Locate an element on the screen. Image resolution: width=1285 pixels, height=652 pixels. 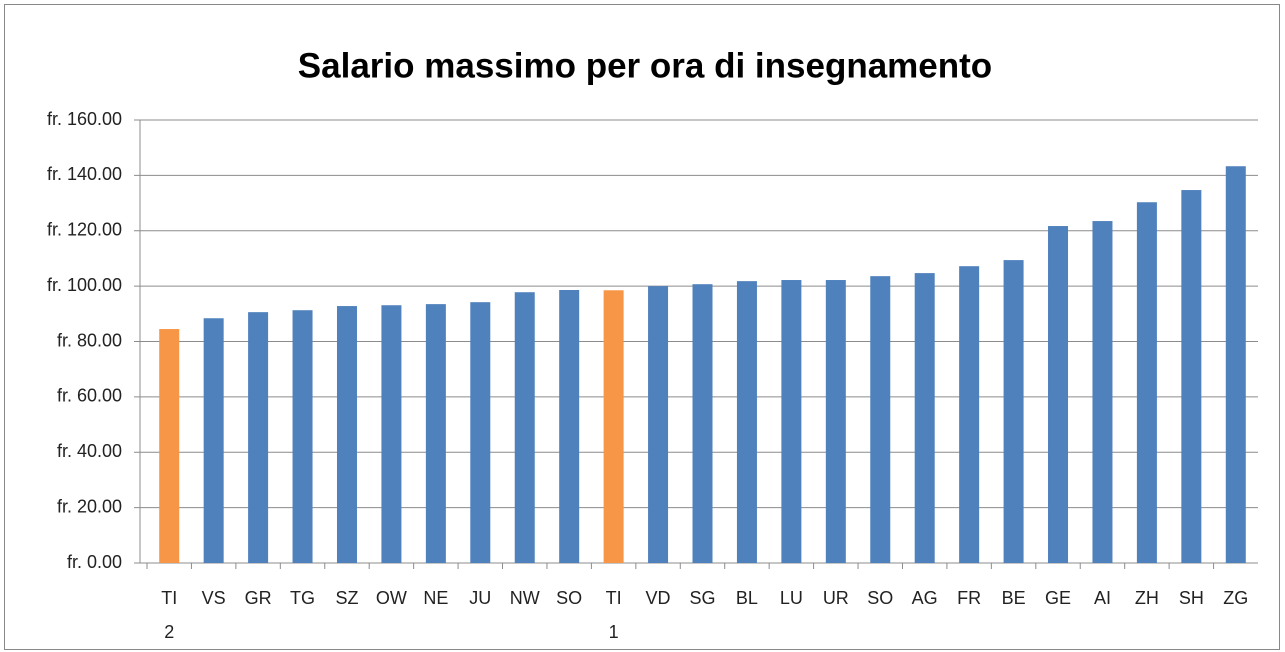
x-tick-label: VD is located at coordinates (658, 598).